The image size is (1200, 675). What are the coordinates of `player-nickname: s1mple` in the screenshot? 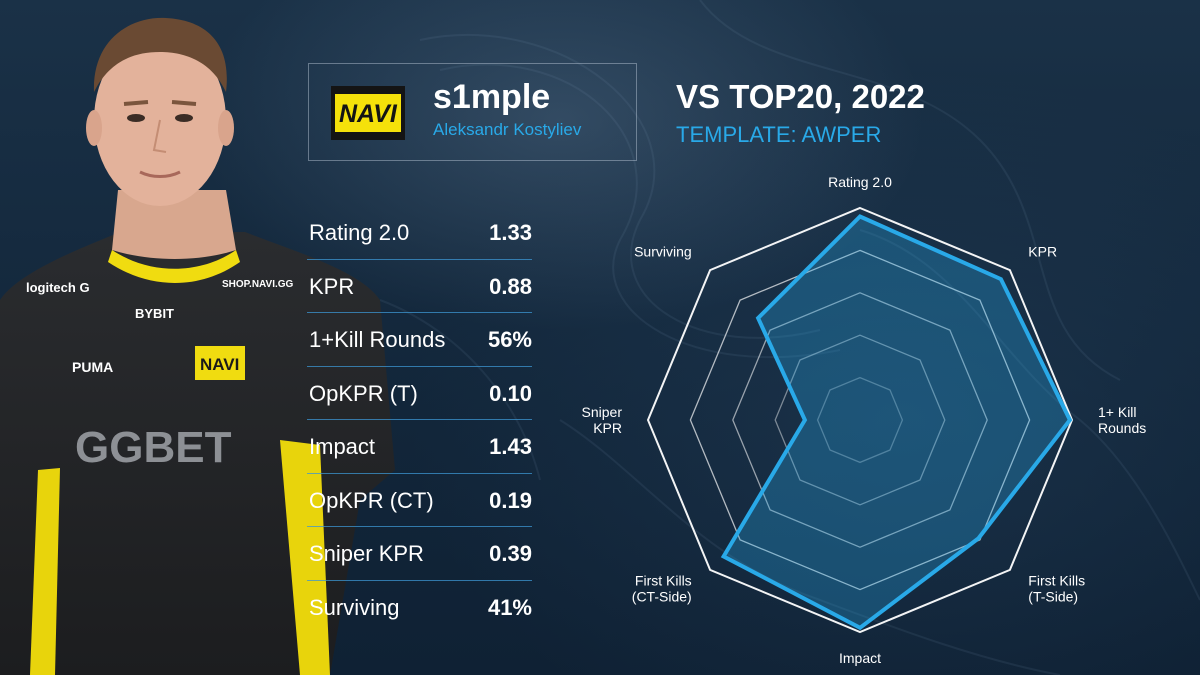 It's located at (492, 97).